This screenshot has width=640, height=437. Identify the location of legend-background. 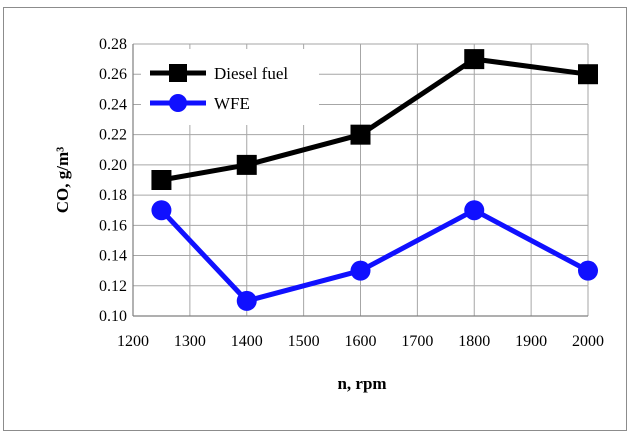
(230, 87).